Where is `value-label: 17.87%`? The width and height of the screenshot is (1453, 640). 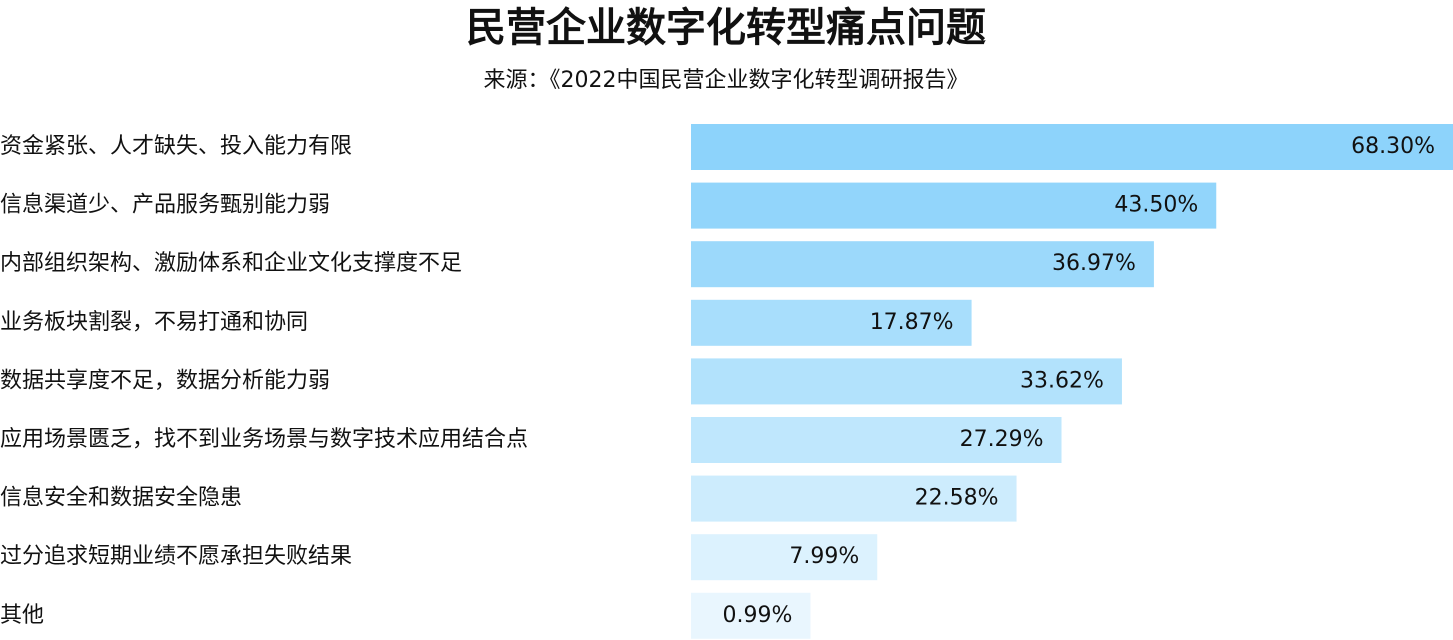
value-label: 17.87% is located at coordinates (912, 322).